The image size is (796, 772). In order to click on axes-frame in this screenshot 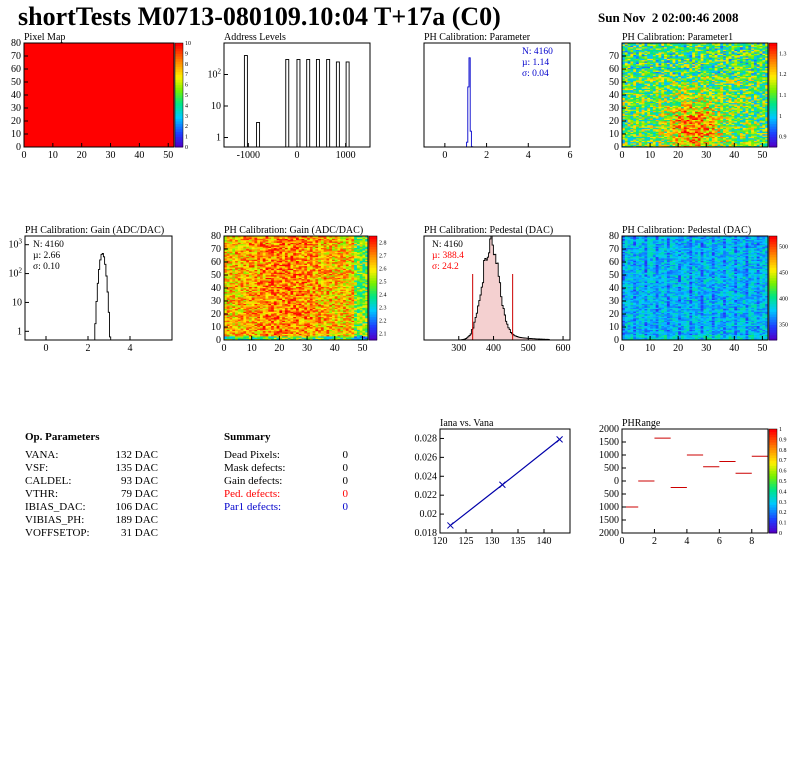, I will do `click(497, 95)`.